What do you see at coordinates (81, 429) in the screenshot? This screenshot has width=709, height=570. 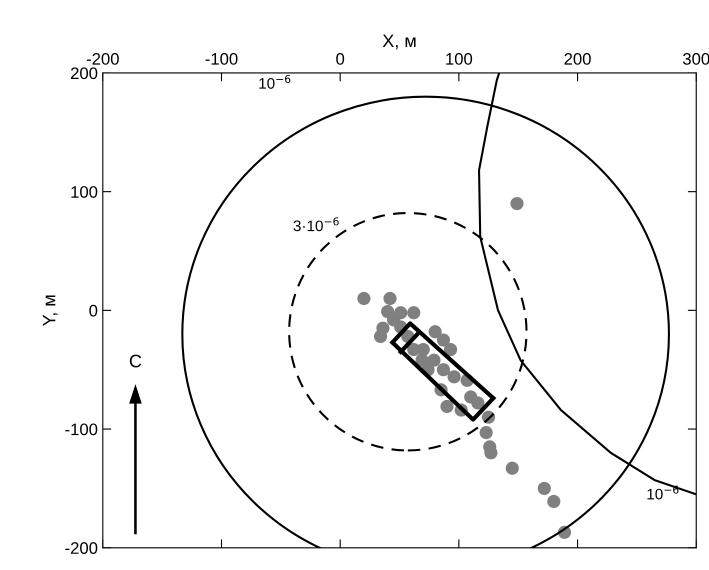 I see `y-tick-label: -100` at bounding box center [81, 429].